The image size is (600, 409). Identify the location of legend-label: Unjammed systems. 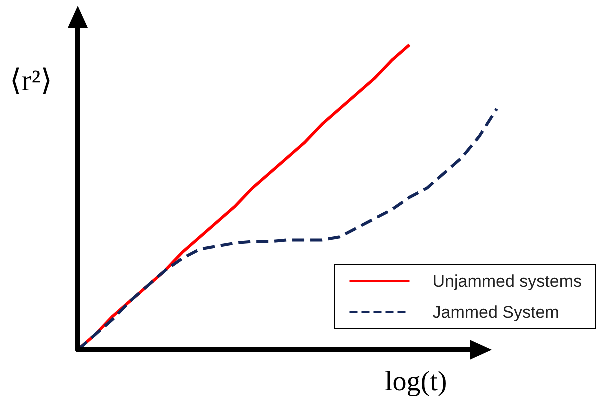
(507, 281).